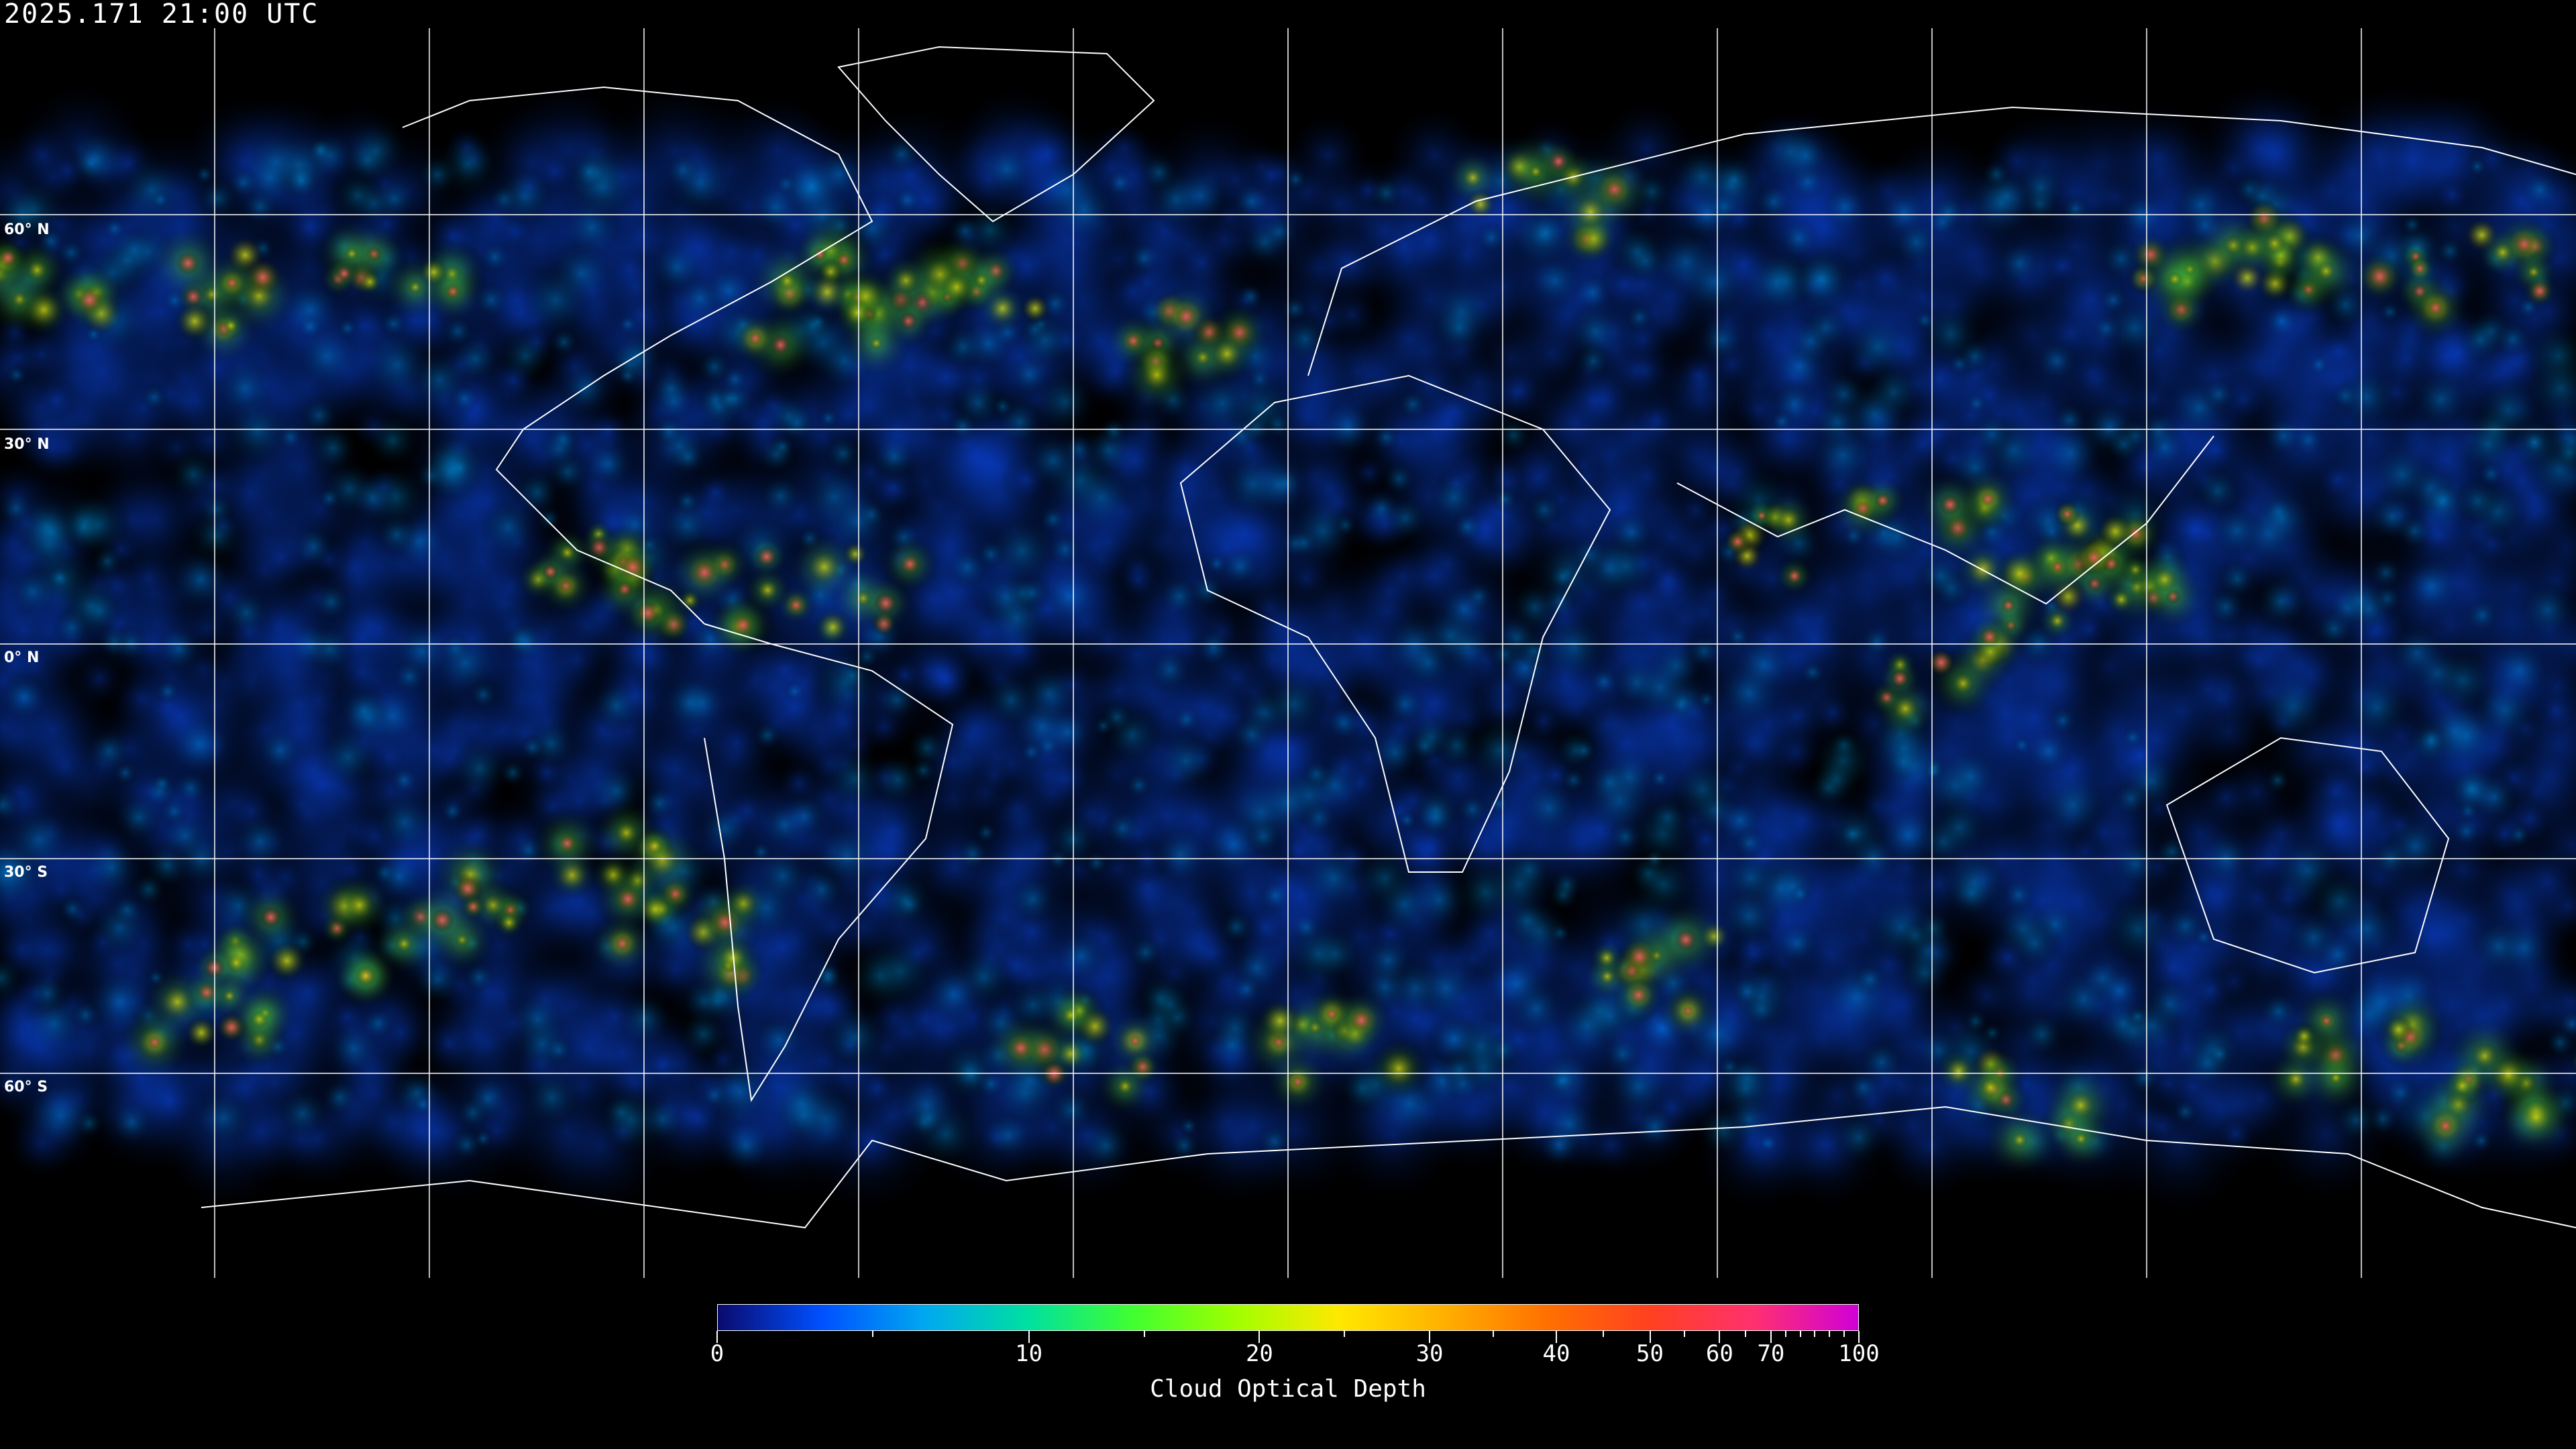  What do you see at coordinates (22, 657) in the screenshot?
I see `lat-label-0n: 0° N` at bounding box center [22, 657].